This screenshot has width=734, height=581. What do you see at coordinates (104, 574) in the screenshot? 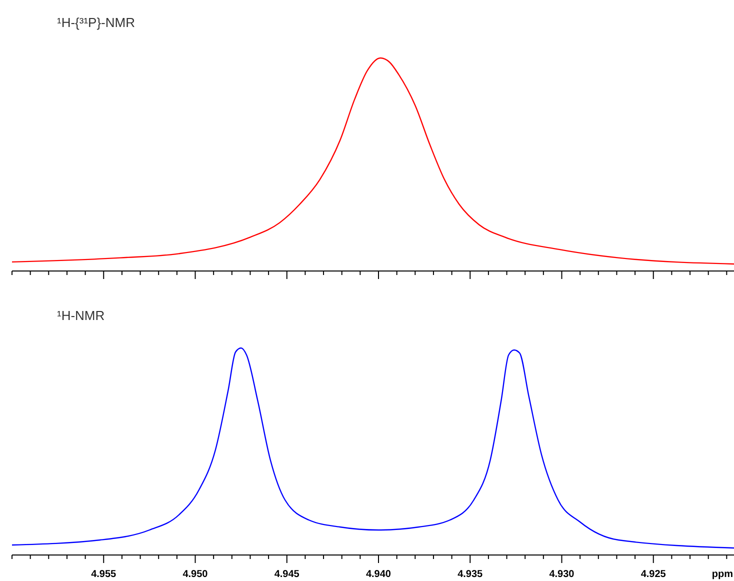
I see `x-tick-label: 4.955` at bounding box center [104, 574].